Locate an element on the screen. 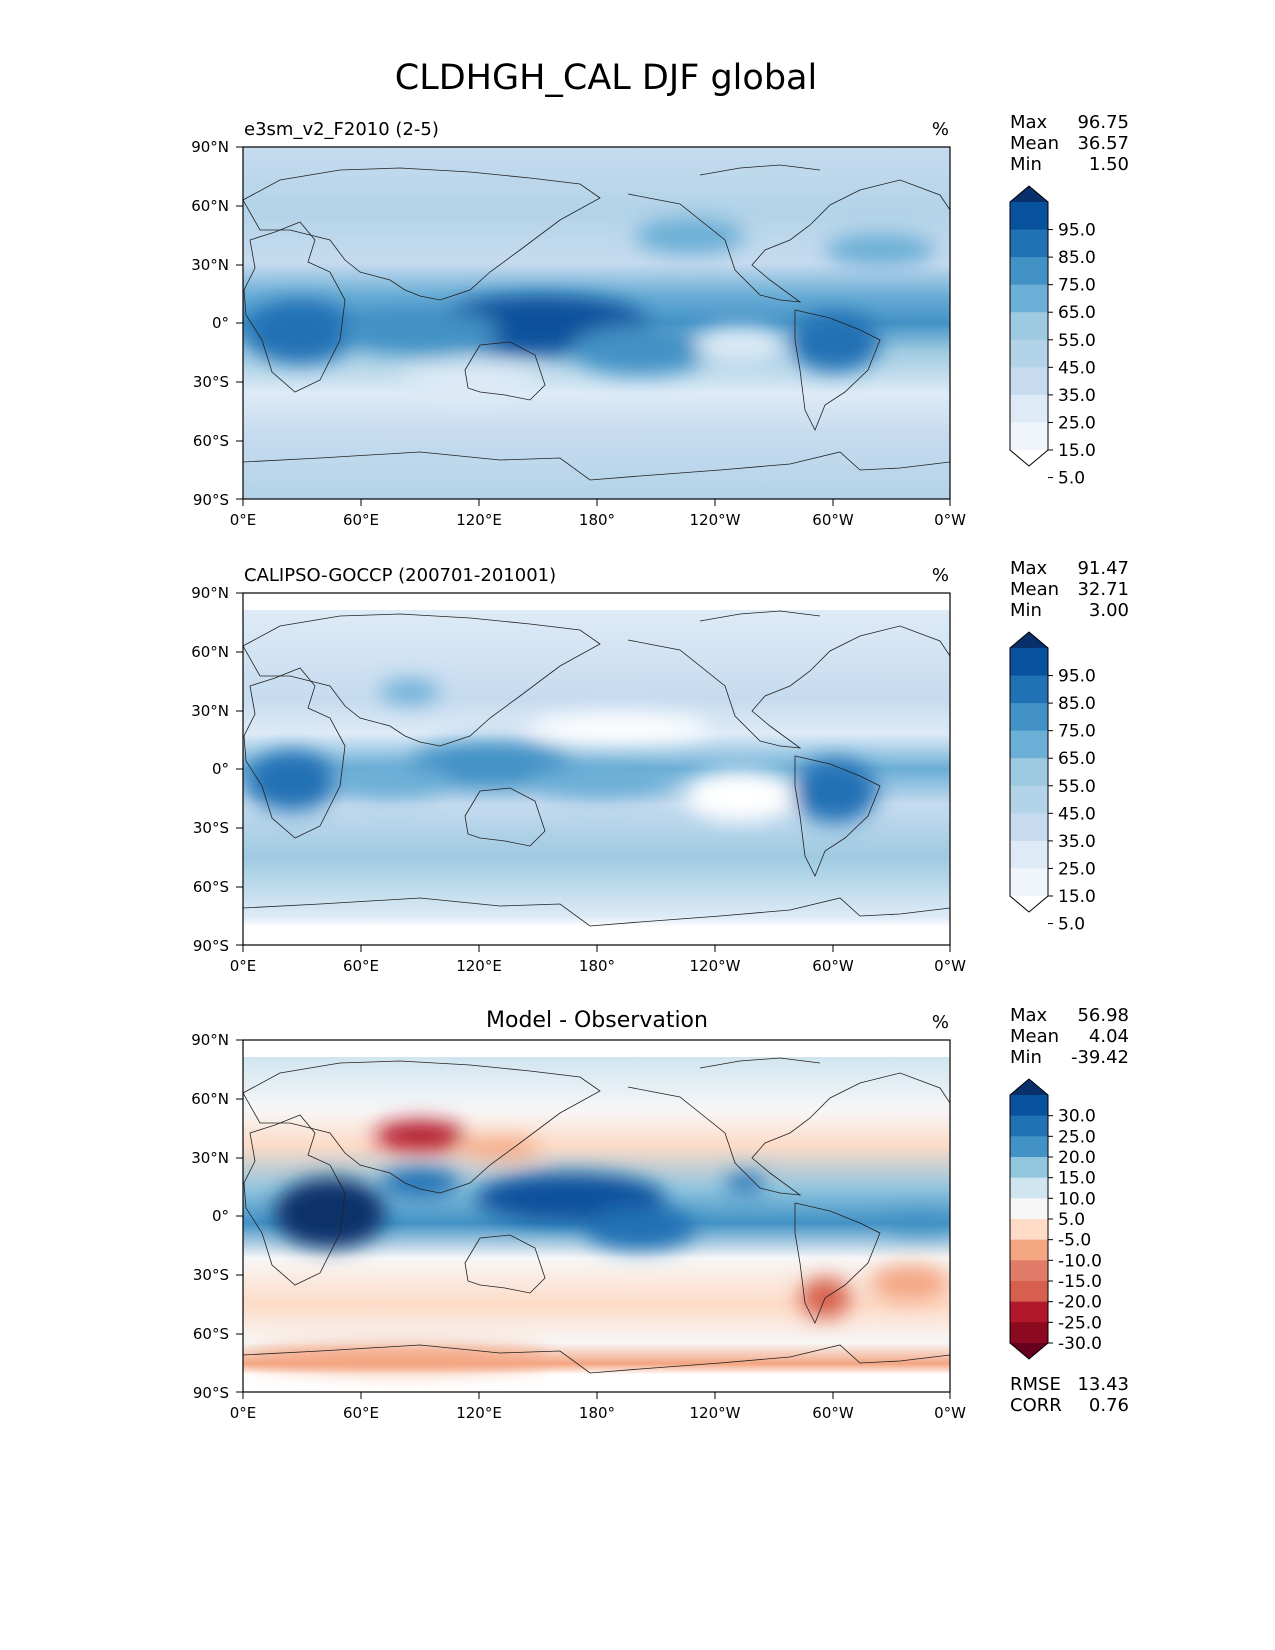  colorbar-tick-label: -25.0 is located at coordinates (1080, 1323).